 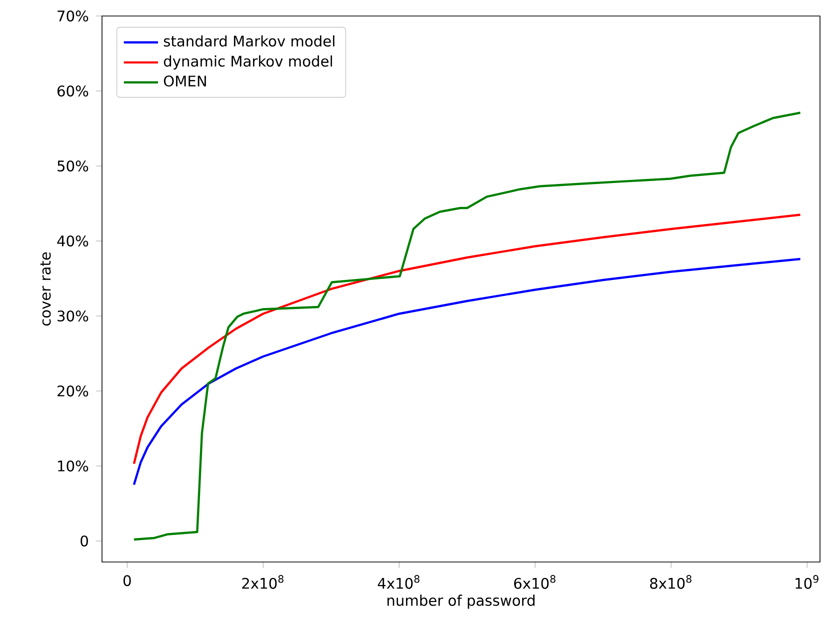 I want to click on y-axis-title: cover rate, so click(x=45, y=289).